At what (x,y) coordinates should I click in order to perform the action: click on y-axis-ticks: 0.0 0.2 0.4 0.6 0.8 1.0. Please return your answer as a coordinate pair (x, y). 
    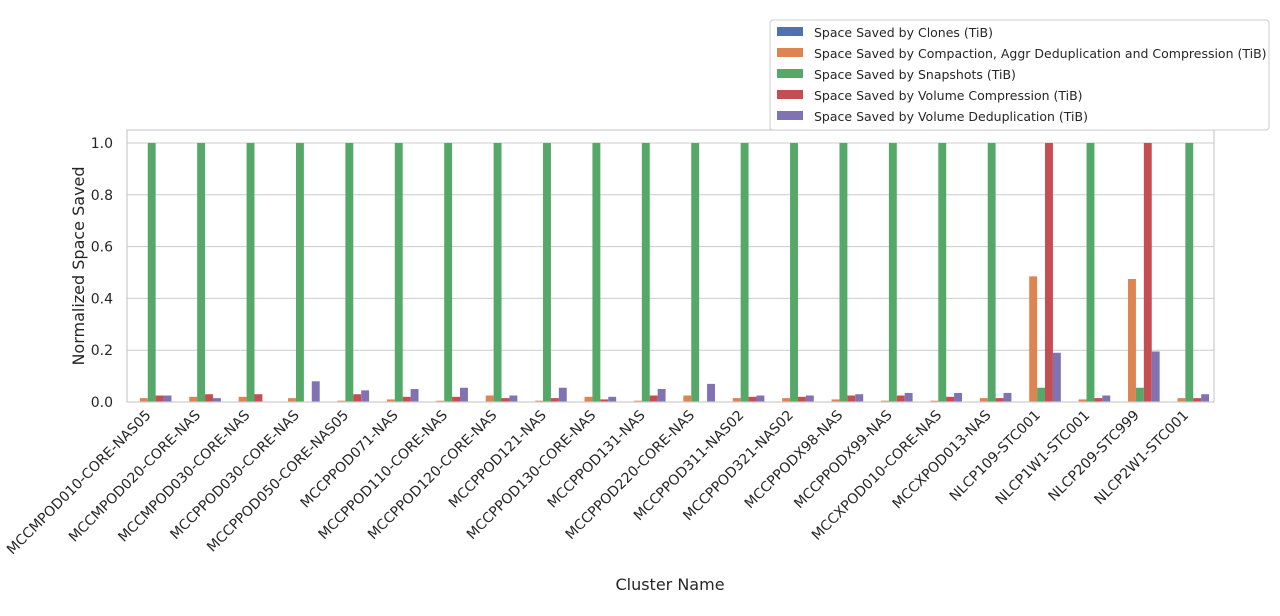
    Looking at the image, I should click on (102, 273).